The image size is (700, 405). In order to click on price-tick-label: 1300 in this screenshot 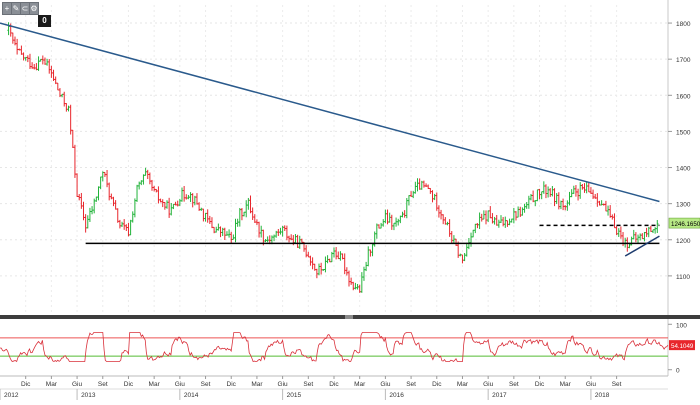, I will do `click(683, 205)`.